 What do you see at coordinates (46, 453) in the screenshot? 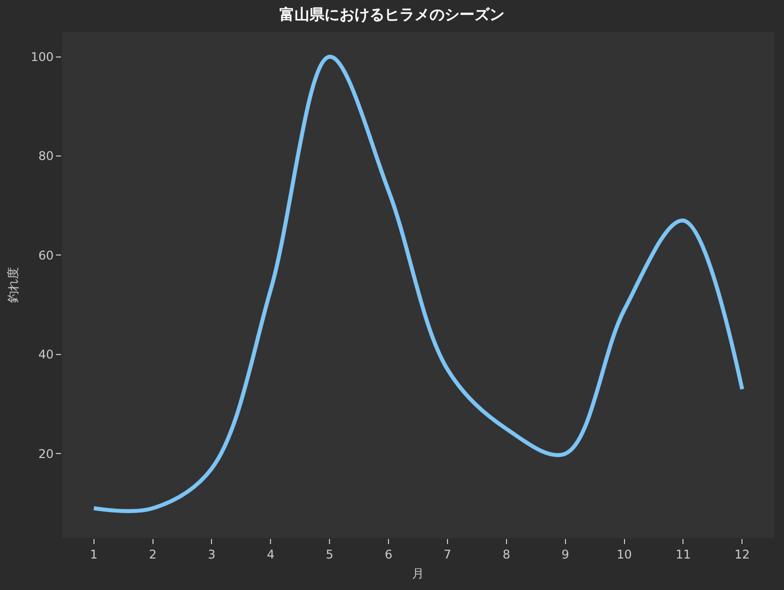
I see `y-tick-label: 20` at bounding box center [46, 453].